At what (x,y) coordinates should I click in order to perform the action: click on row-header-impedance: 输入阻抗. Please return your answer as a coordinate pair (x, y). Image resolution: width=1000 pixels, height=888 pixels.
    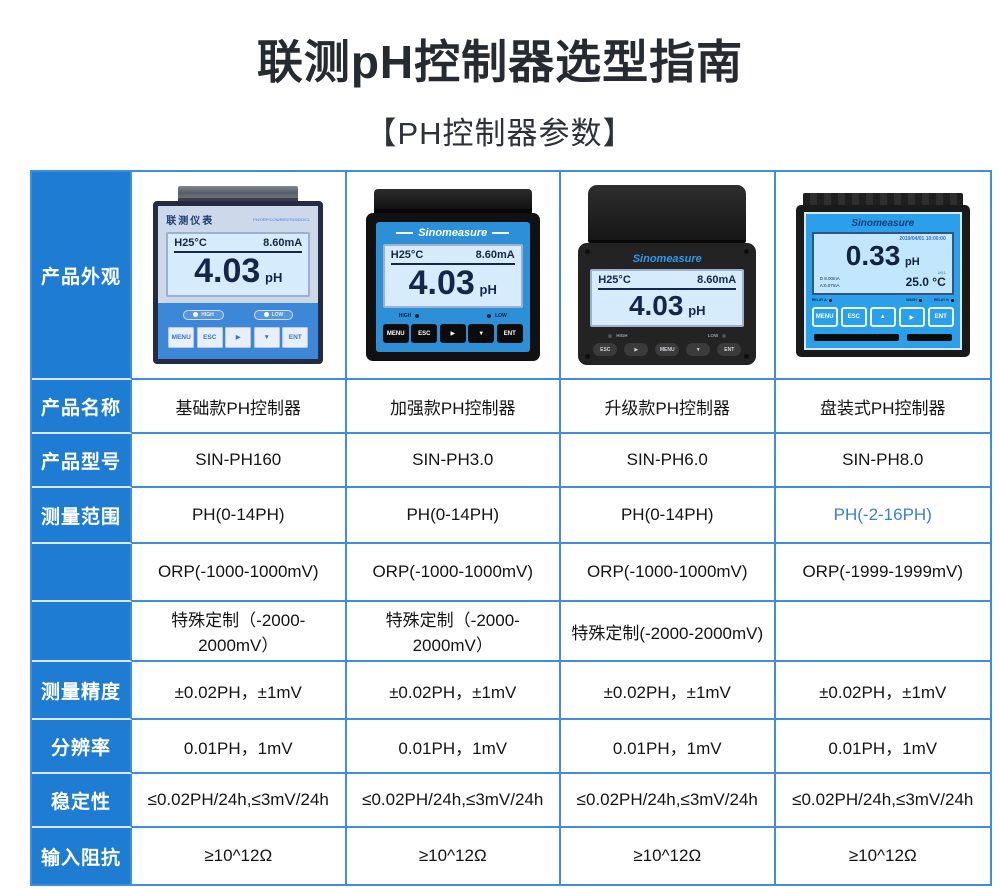
    Looking at the image, I should click on (82, 856).